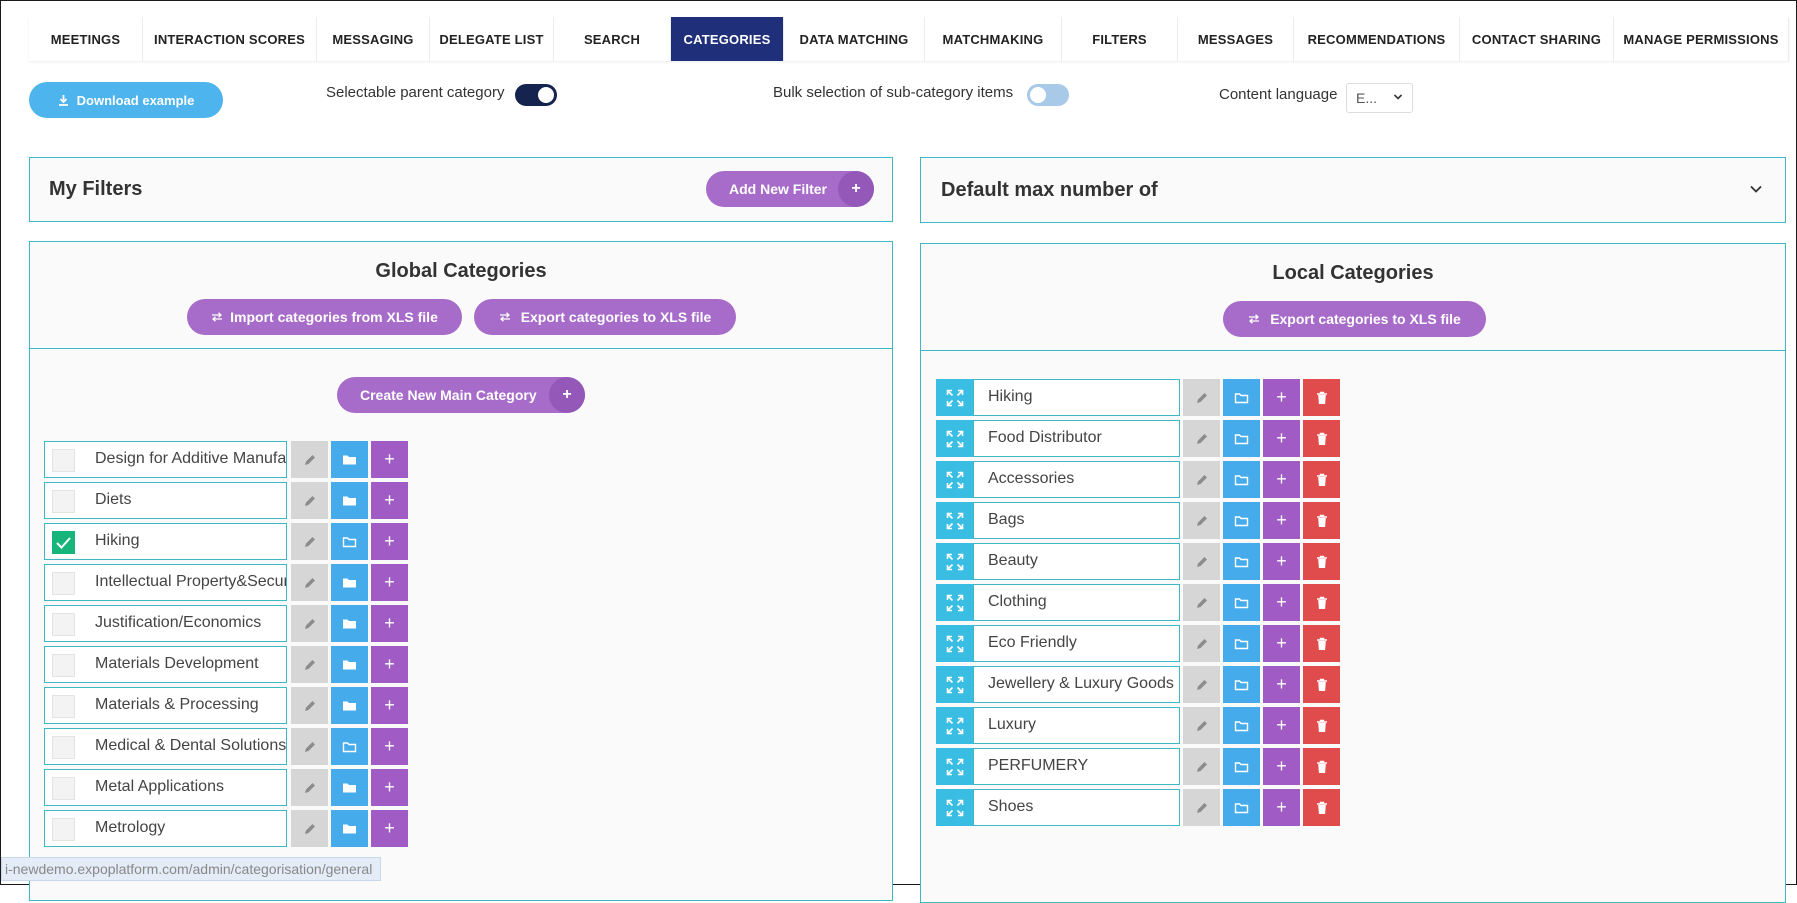 Image resolution: width=1797 pixels, height=903 pixels. I want to click on tab-filters: FILTERS, so click(1120, 39).